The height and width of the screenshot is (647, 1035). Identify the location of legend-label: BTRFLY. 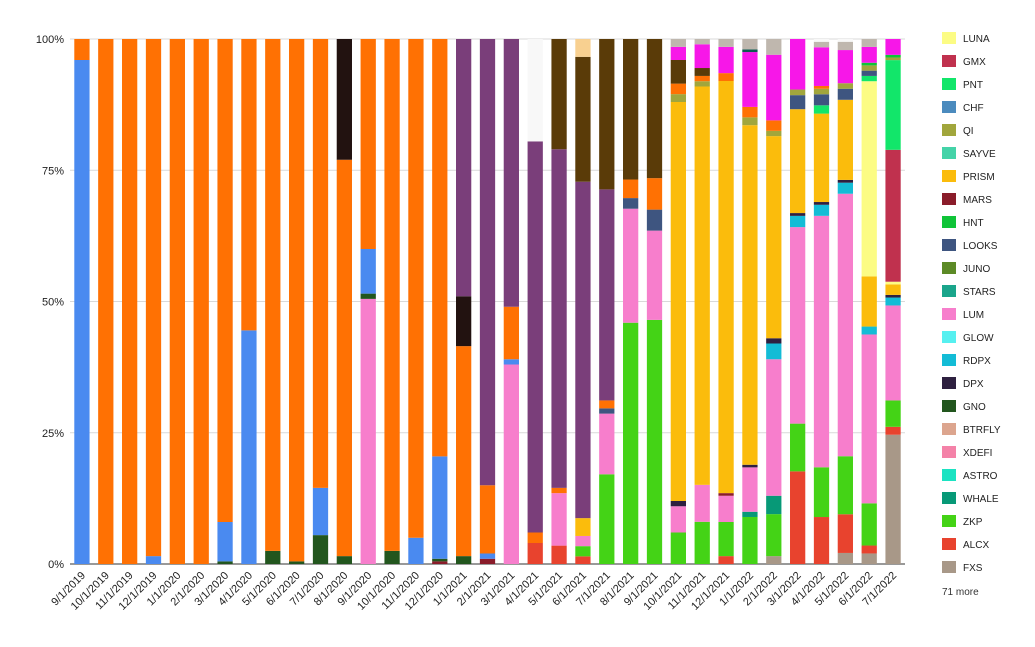
(982, 430).